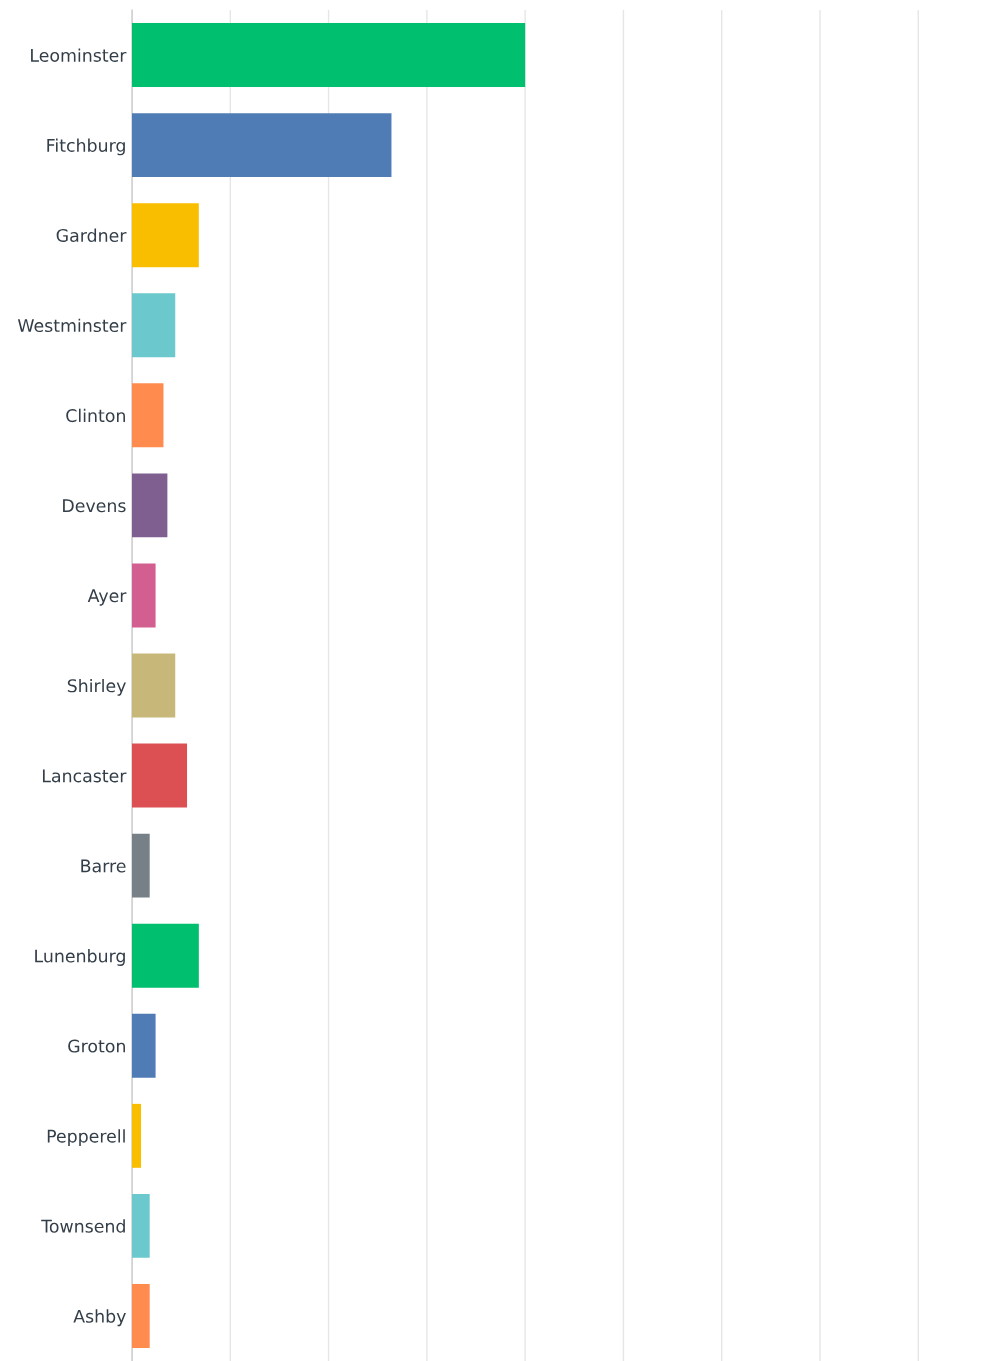  I want to click on y-tick-label: Gardner, so click(91, 235).